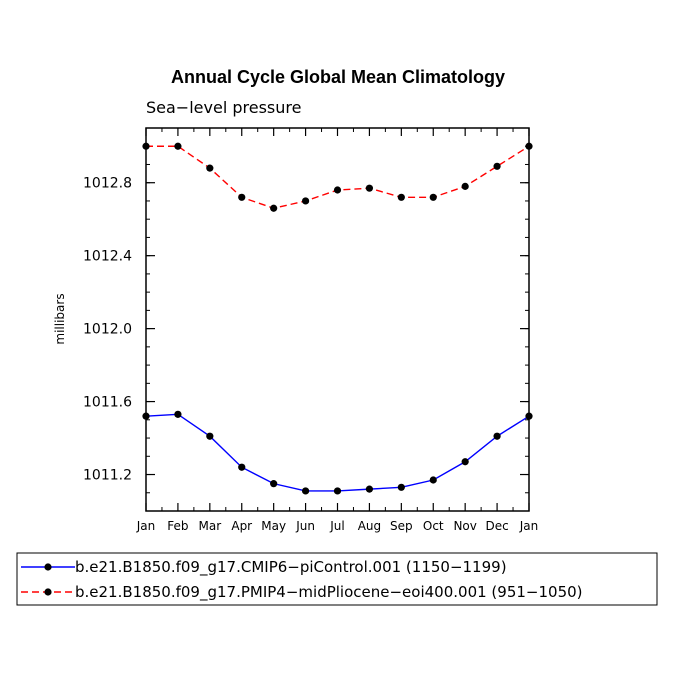  Describe the element at coordinates (464, 526) in the screenshot. I see `x-tick-label: Nov` at that location.